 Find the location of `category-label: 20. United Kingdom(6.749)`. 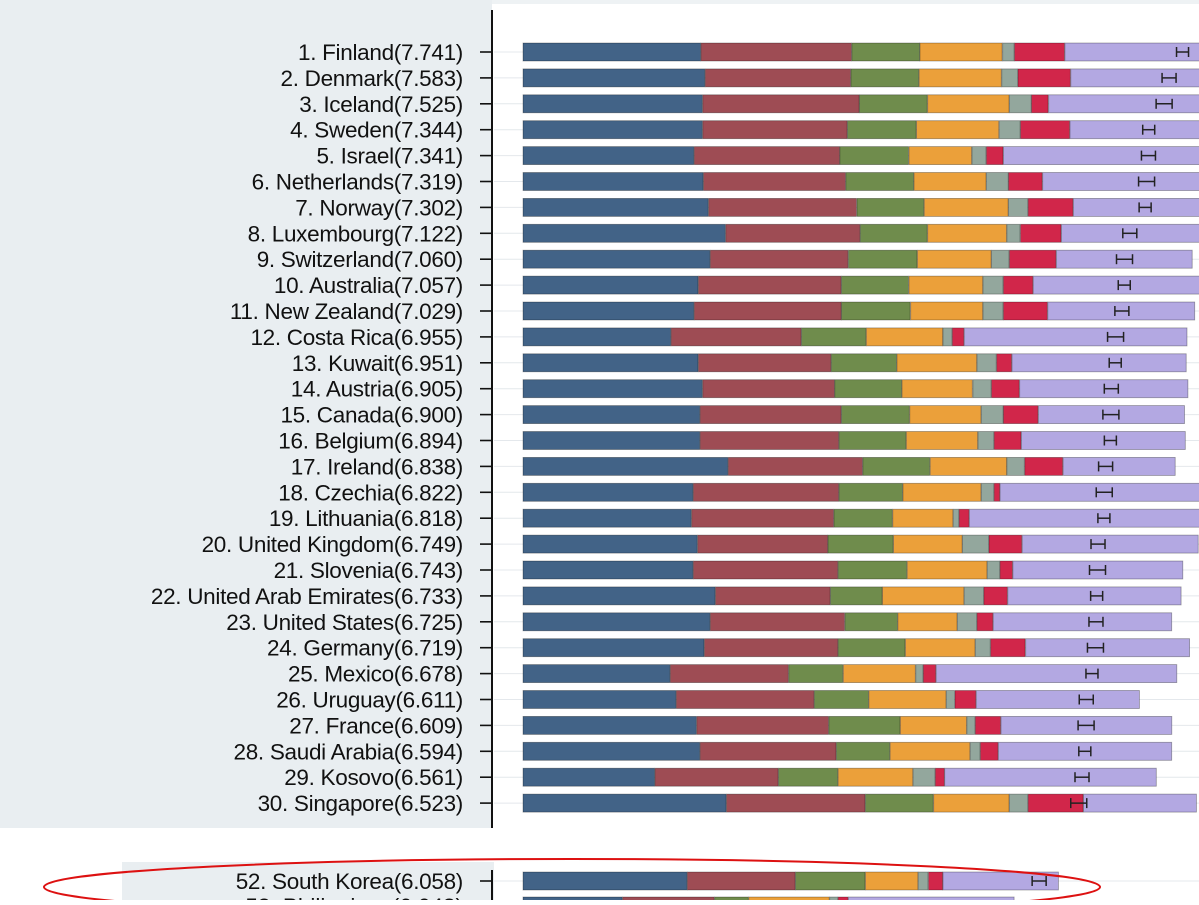

category-label: 20. United Kingdom(6.749) is located at coordinates (332, 544).